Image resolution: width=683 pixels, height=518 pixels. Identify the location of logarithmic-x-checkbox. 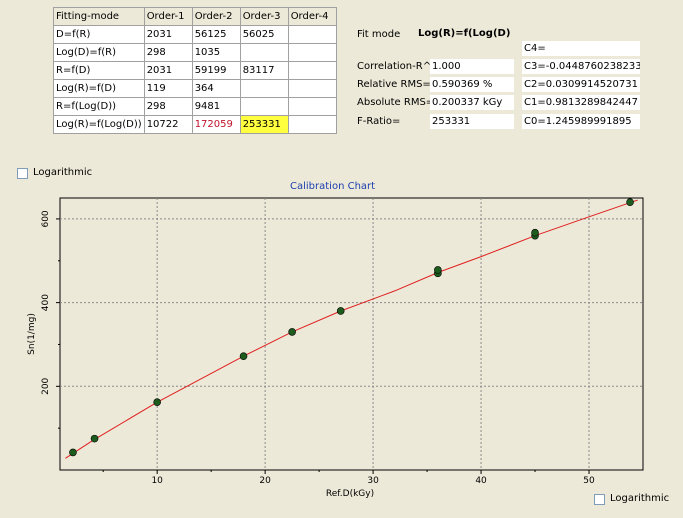
(599, 499).